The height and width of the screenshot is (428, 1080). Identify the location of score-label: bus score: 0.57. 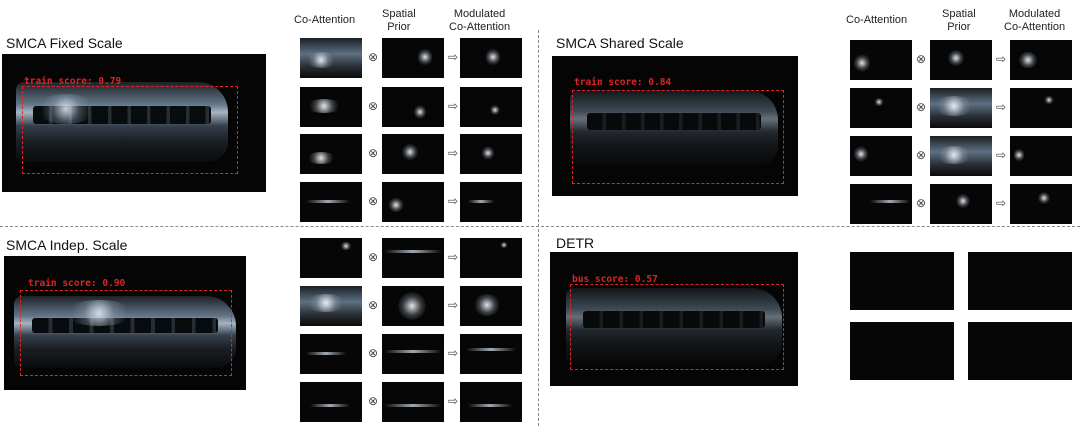
(615, 279).